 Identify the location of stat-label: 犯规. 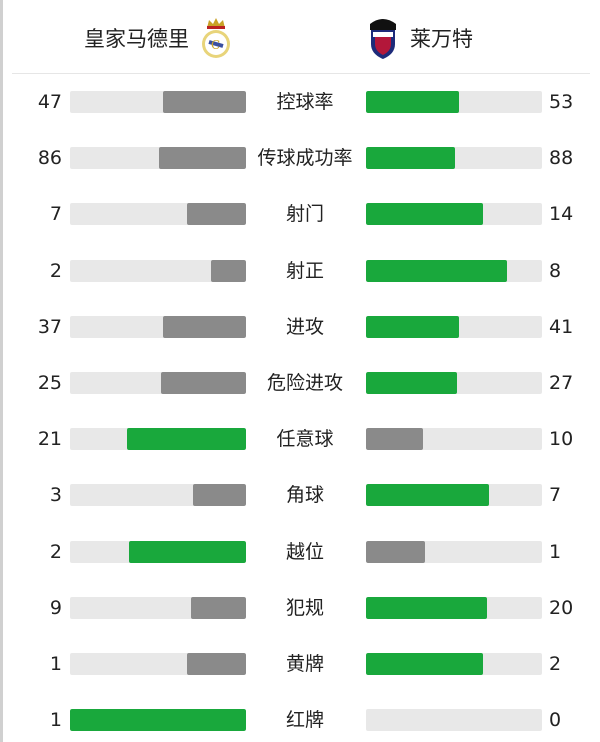
(304, 607).